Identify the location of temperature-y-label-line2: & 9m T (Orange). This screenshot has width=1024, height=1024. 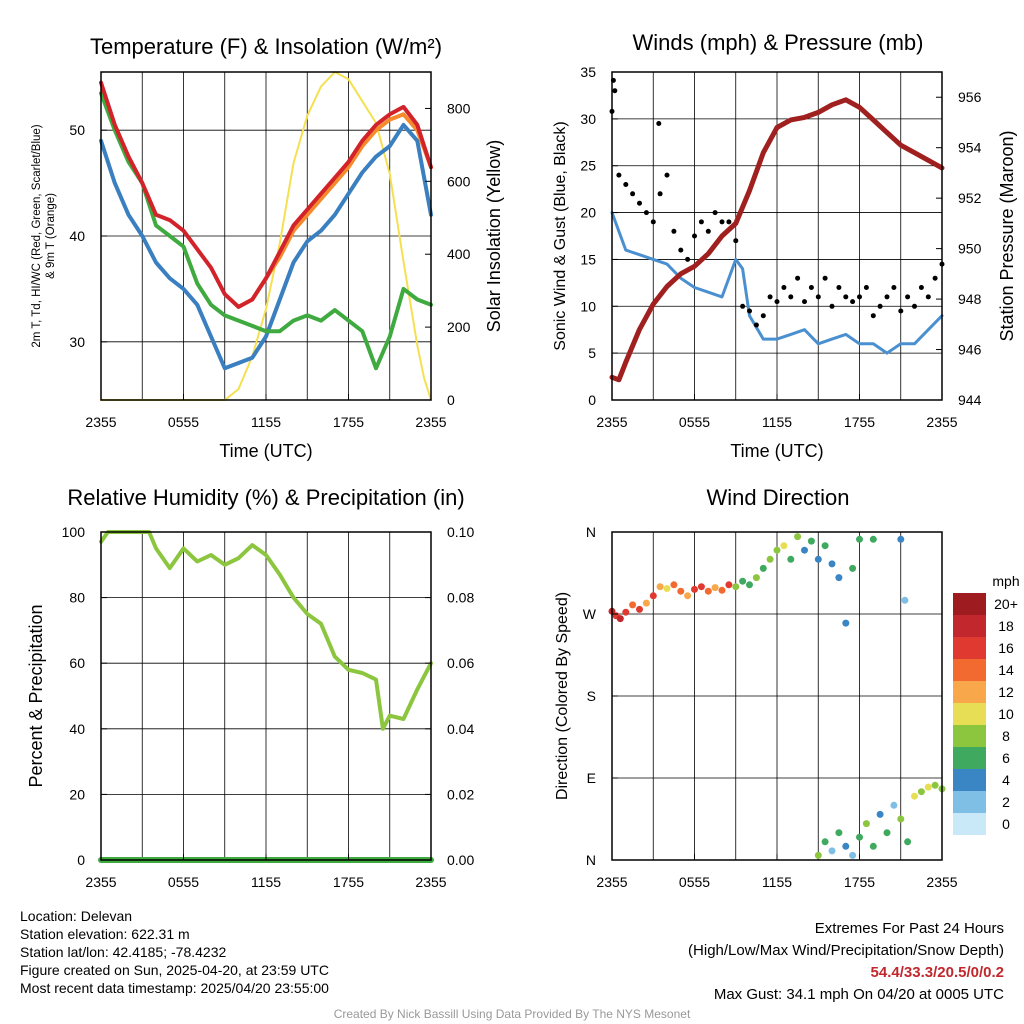
(51, 236).